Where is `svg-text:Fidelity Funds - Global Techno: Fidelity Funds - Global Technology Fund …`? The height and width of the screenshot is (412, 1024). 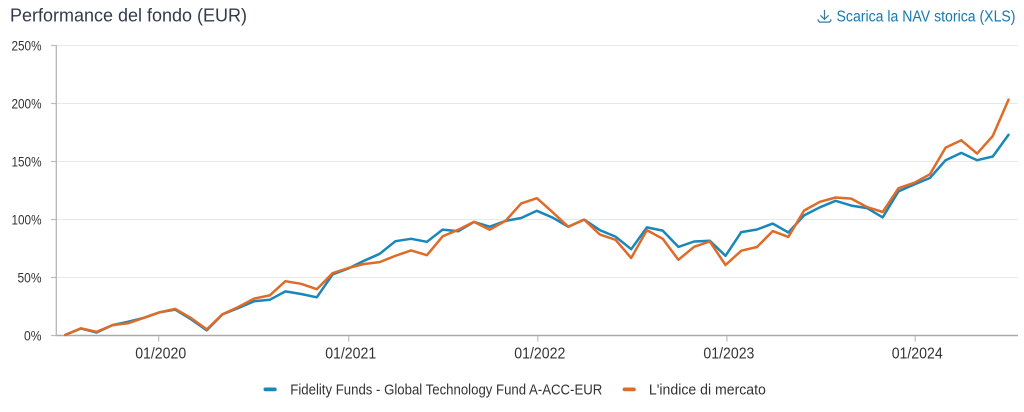
svg-text:Fidelity Funds - Global Techno: Fidelity Funds - Global Technology Fund … is located at coordinates (446, 390).